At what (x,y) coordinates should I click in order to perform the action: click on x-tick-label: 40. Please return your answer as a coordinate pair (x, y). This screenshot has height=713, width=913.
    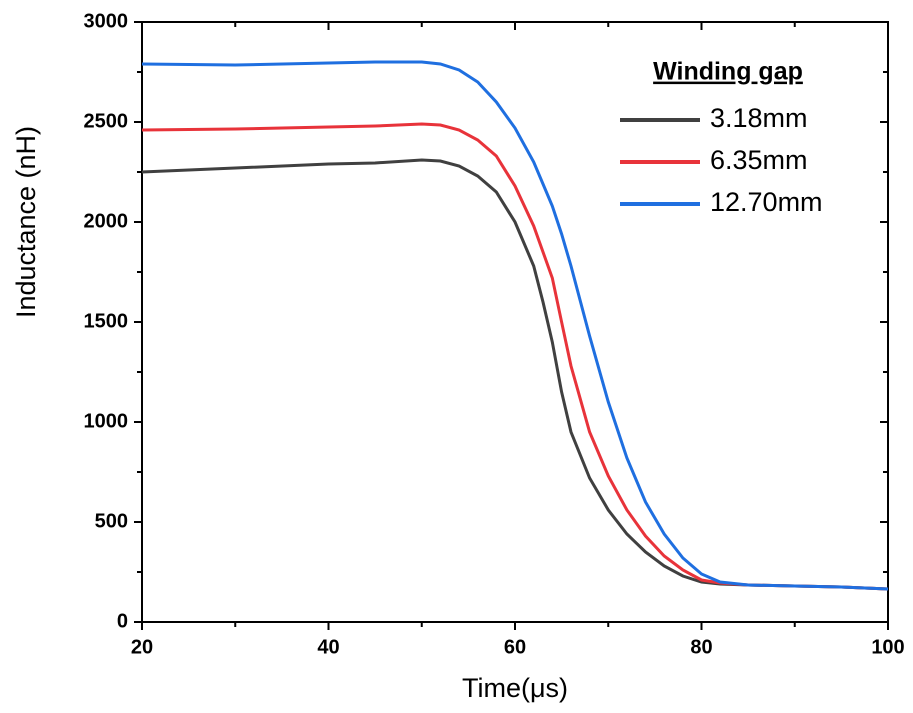
    Looking at the image, I should click on (328, 647).